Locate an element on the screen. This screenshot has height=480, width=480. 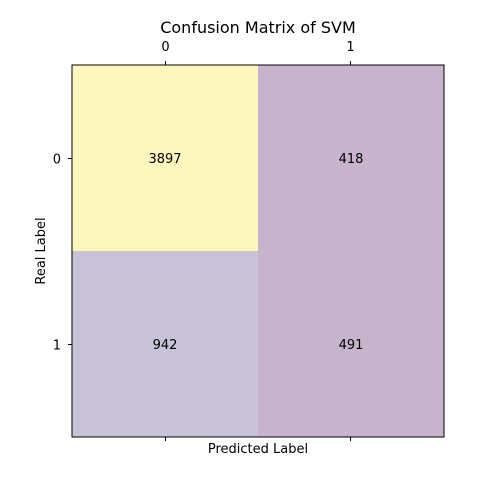
y-axis-label: Real Label is located at coordinates (41, 250).